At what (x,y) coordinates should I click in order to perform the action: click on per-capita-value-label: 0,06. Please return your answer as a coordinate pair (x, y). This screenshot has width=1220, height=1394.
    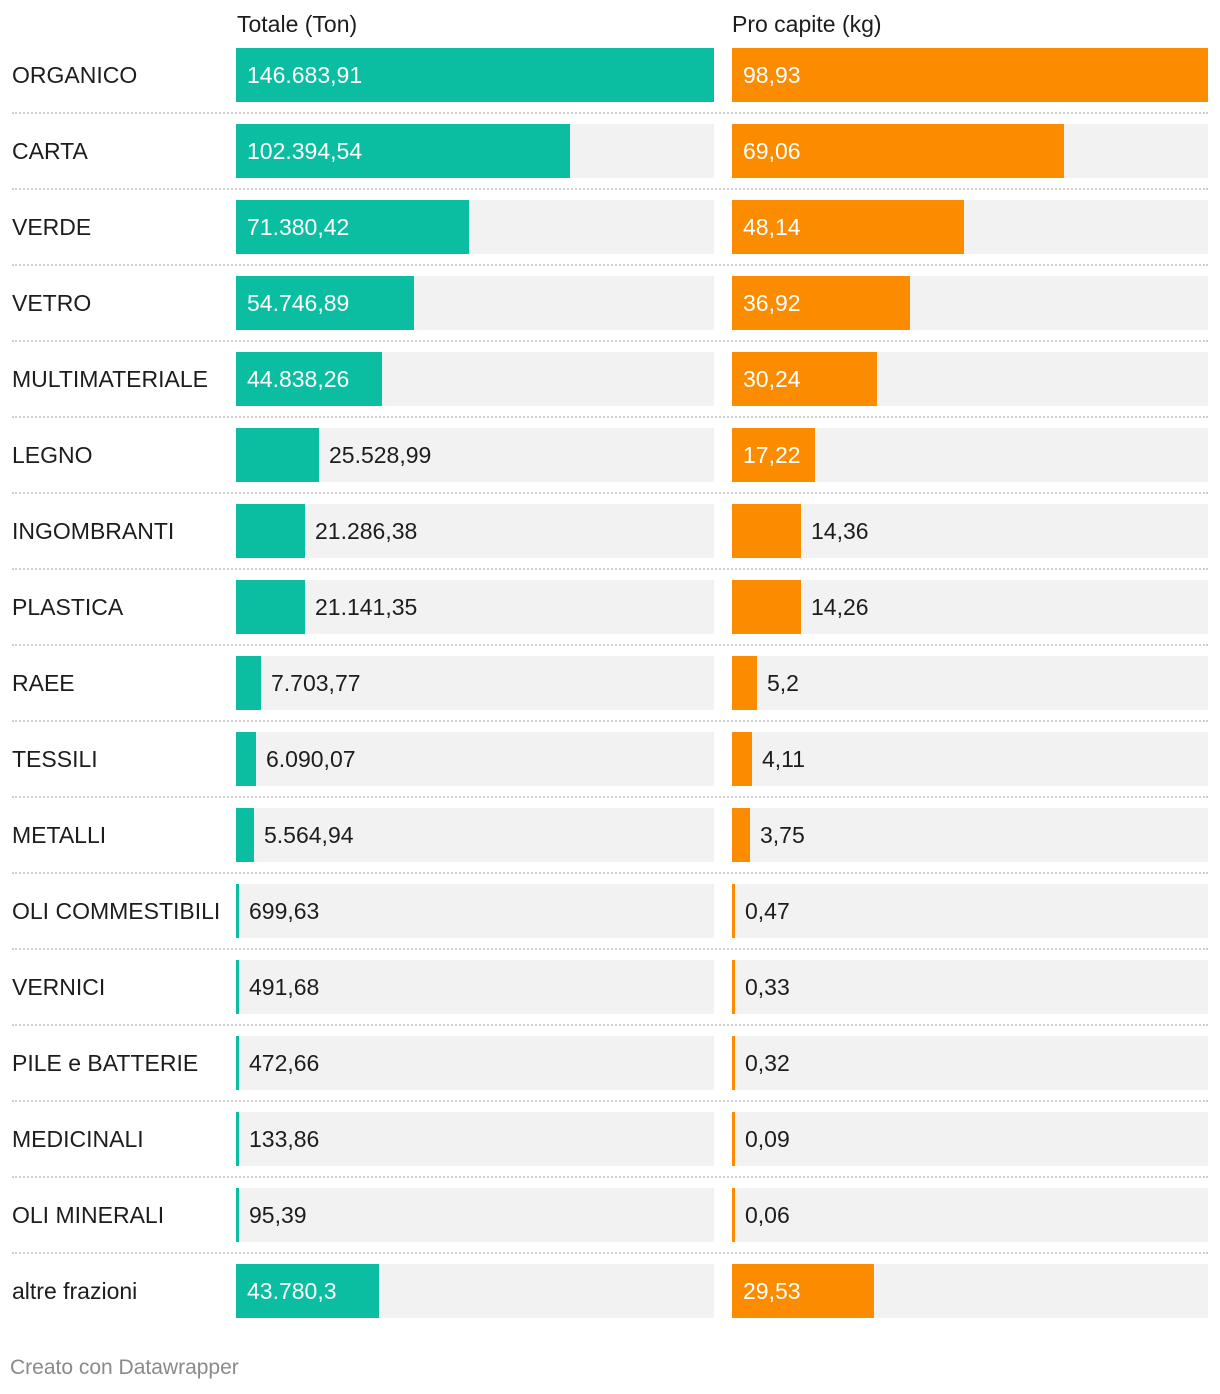
    Looking at the image, I should click on (767, 1215).